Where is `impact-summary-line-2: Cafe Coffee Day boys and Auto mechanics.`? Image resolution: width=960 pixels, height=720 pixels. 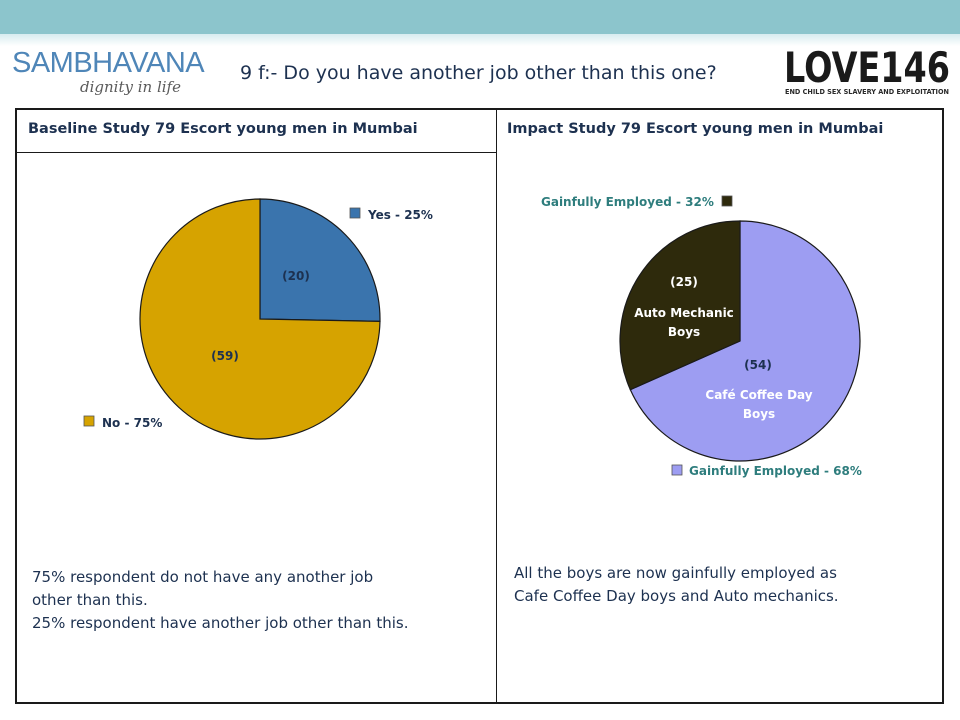 impact-summary-line-2: Cafe Coffee Day boys and Auto mechanics. is located at coordinates (676, 596).